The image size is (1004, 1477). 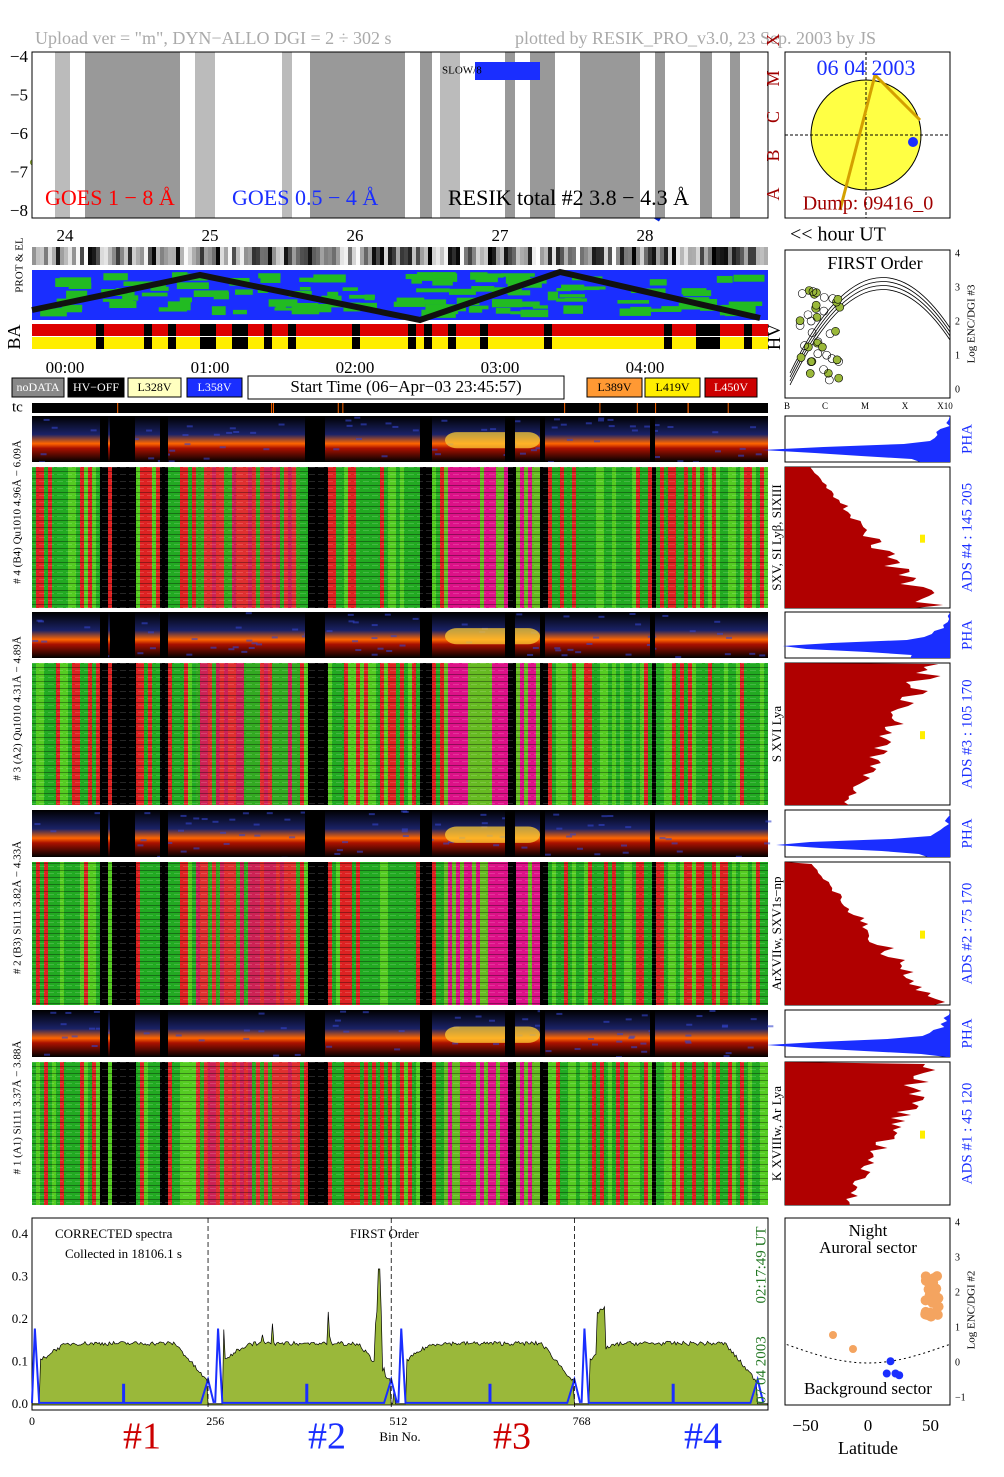 I want to click on orbit-path, so click(x=396, y=296).